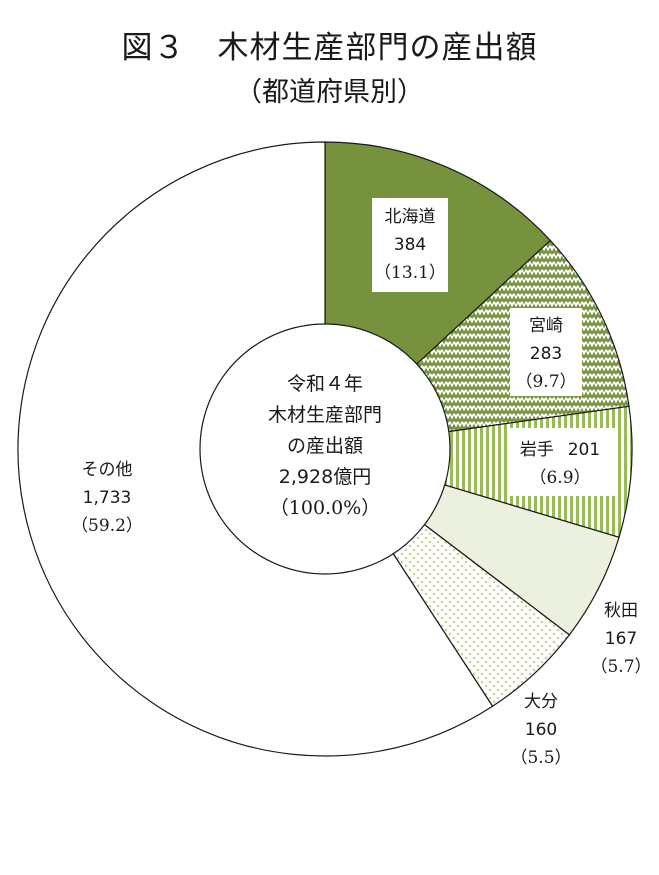  What do you see at coordinates (325, 477) in the screenshot?
I see `center-label-line-3: 2,928億円` at bounding box center [325, 477].